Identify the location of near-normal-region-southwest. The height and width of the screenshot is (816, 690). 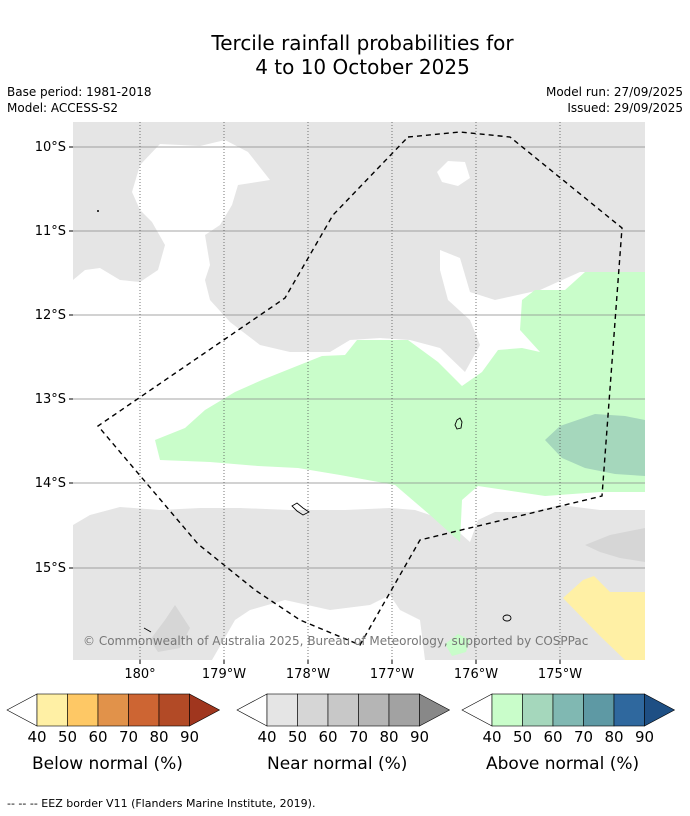
(170, 628).